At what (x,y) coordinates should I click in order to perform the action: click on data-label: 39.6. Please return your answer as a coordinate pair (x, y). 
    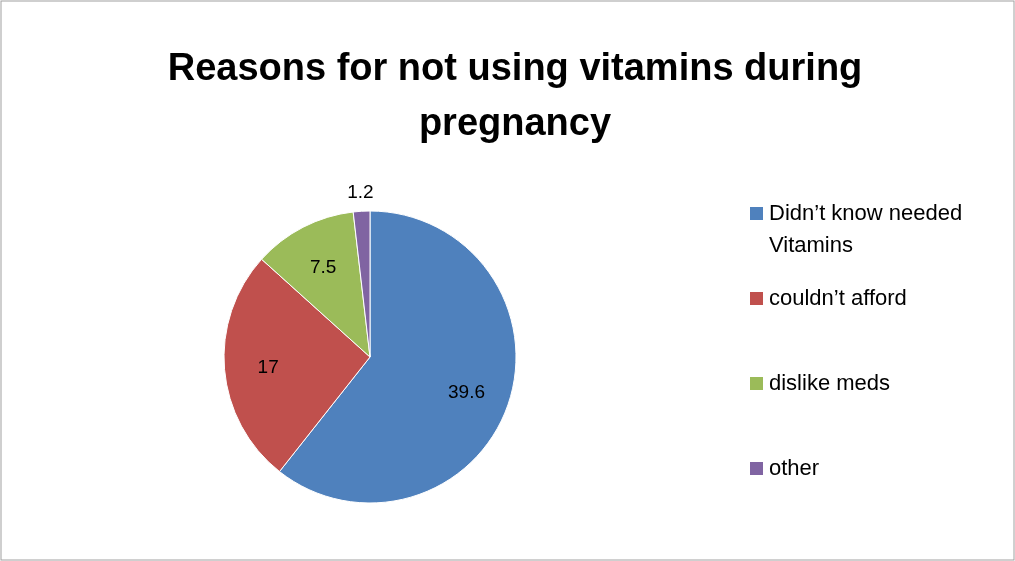
    Looking at the image, I should click on (467, 391).